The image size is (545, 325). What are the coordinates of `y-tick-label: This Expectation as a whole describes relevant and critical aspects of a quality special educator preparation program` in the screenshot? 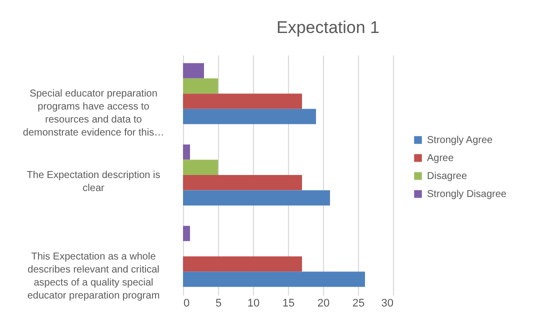 It's located at (93, 276).